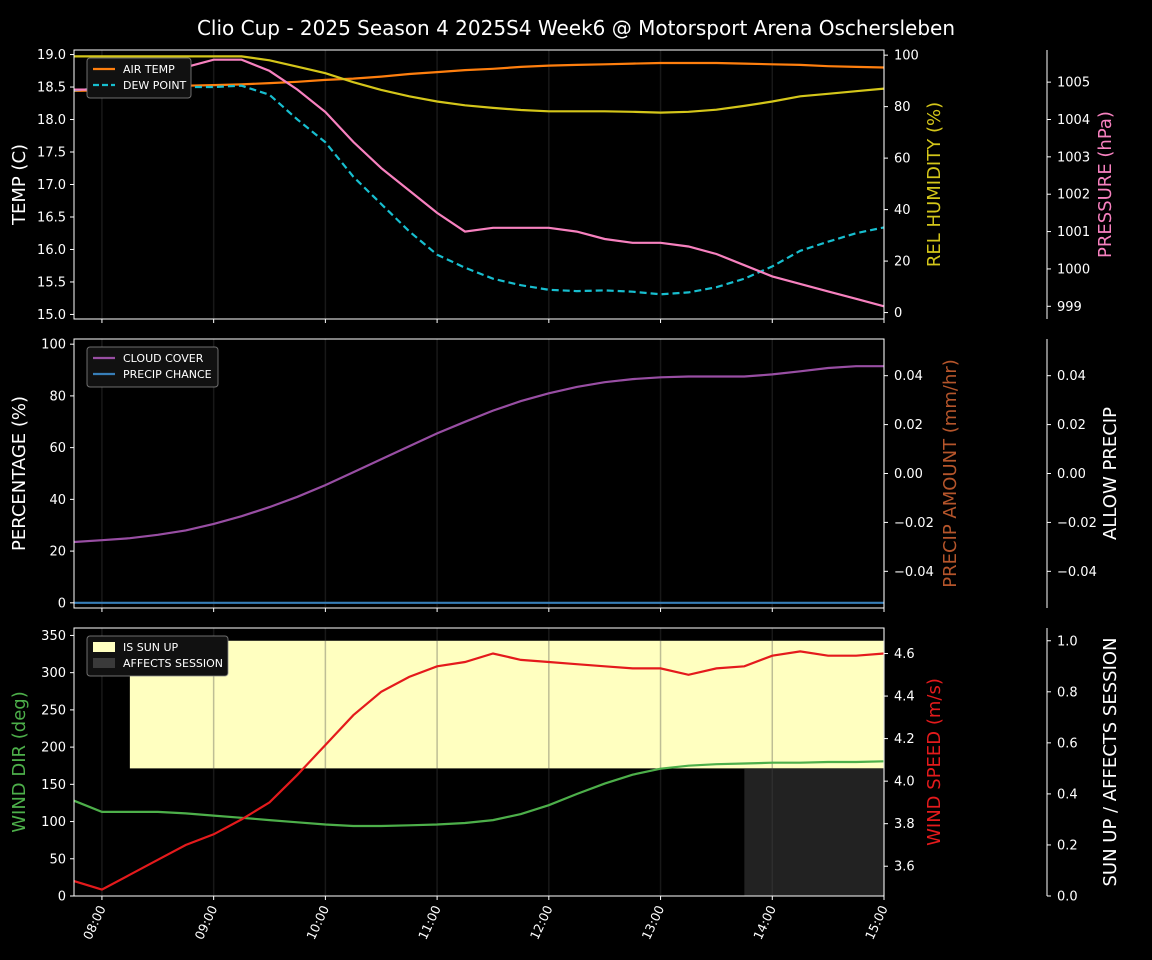  Describe the element at coordinates (167, 374) in the screenshot. I see `legend-label: PRECIP CHANCE` at that location.